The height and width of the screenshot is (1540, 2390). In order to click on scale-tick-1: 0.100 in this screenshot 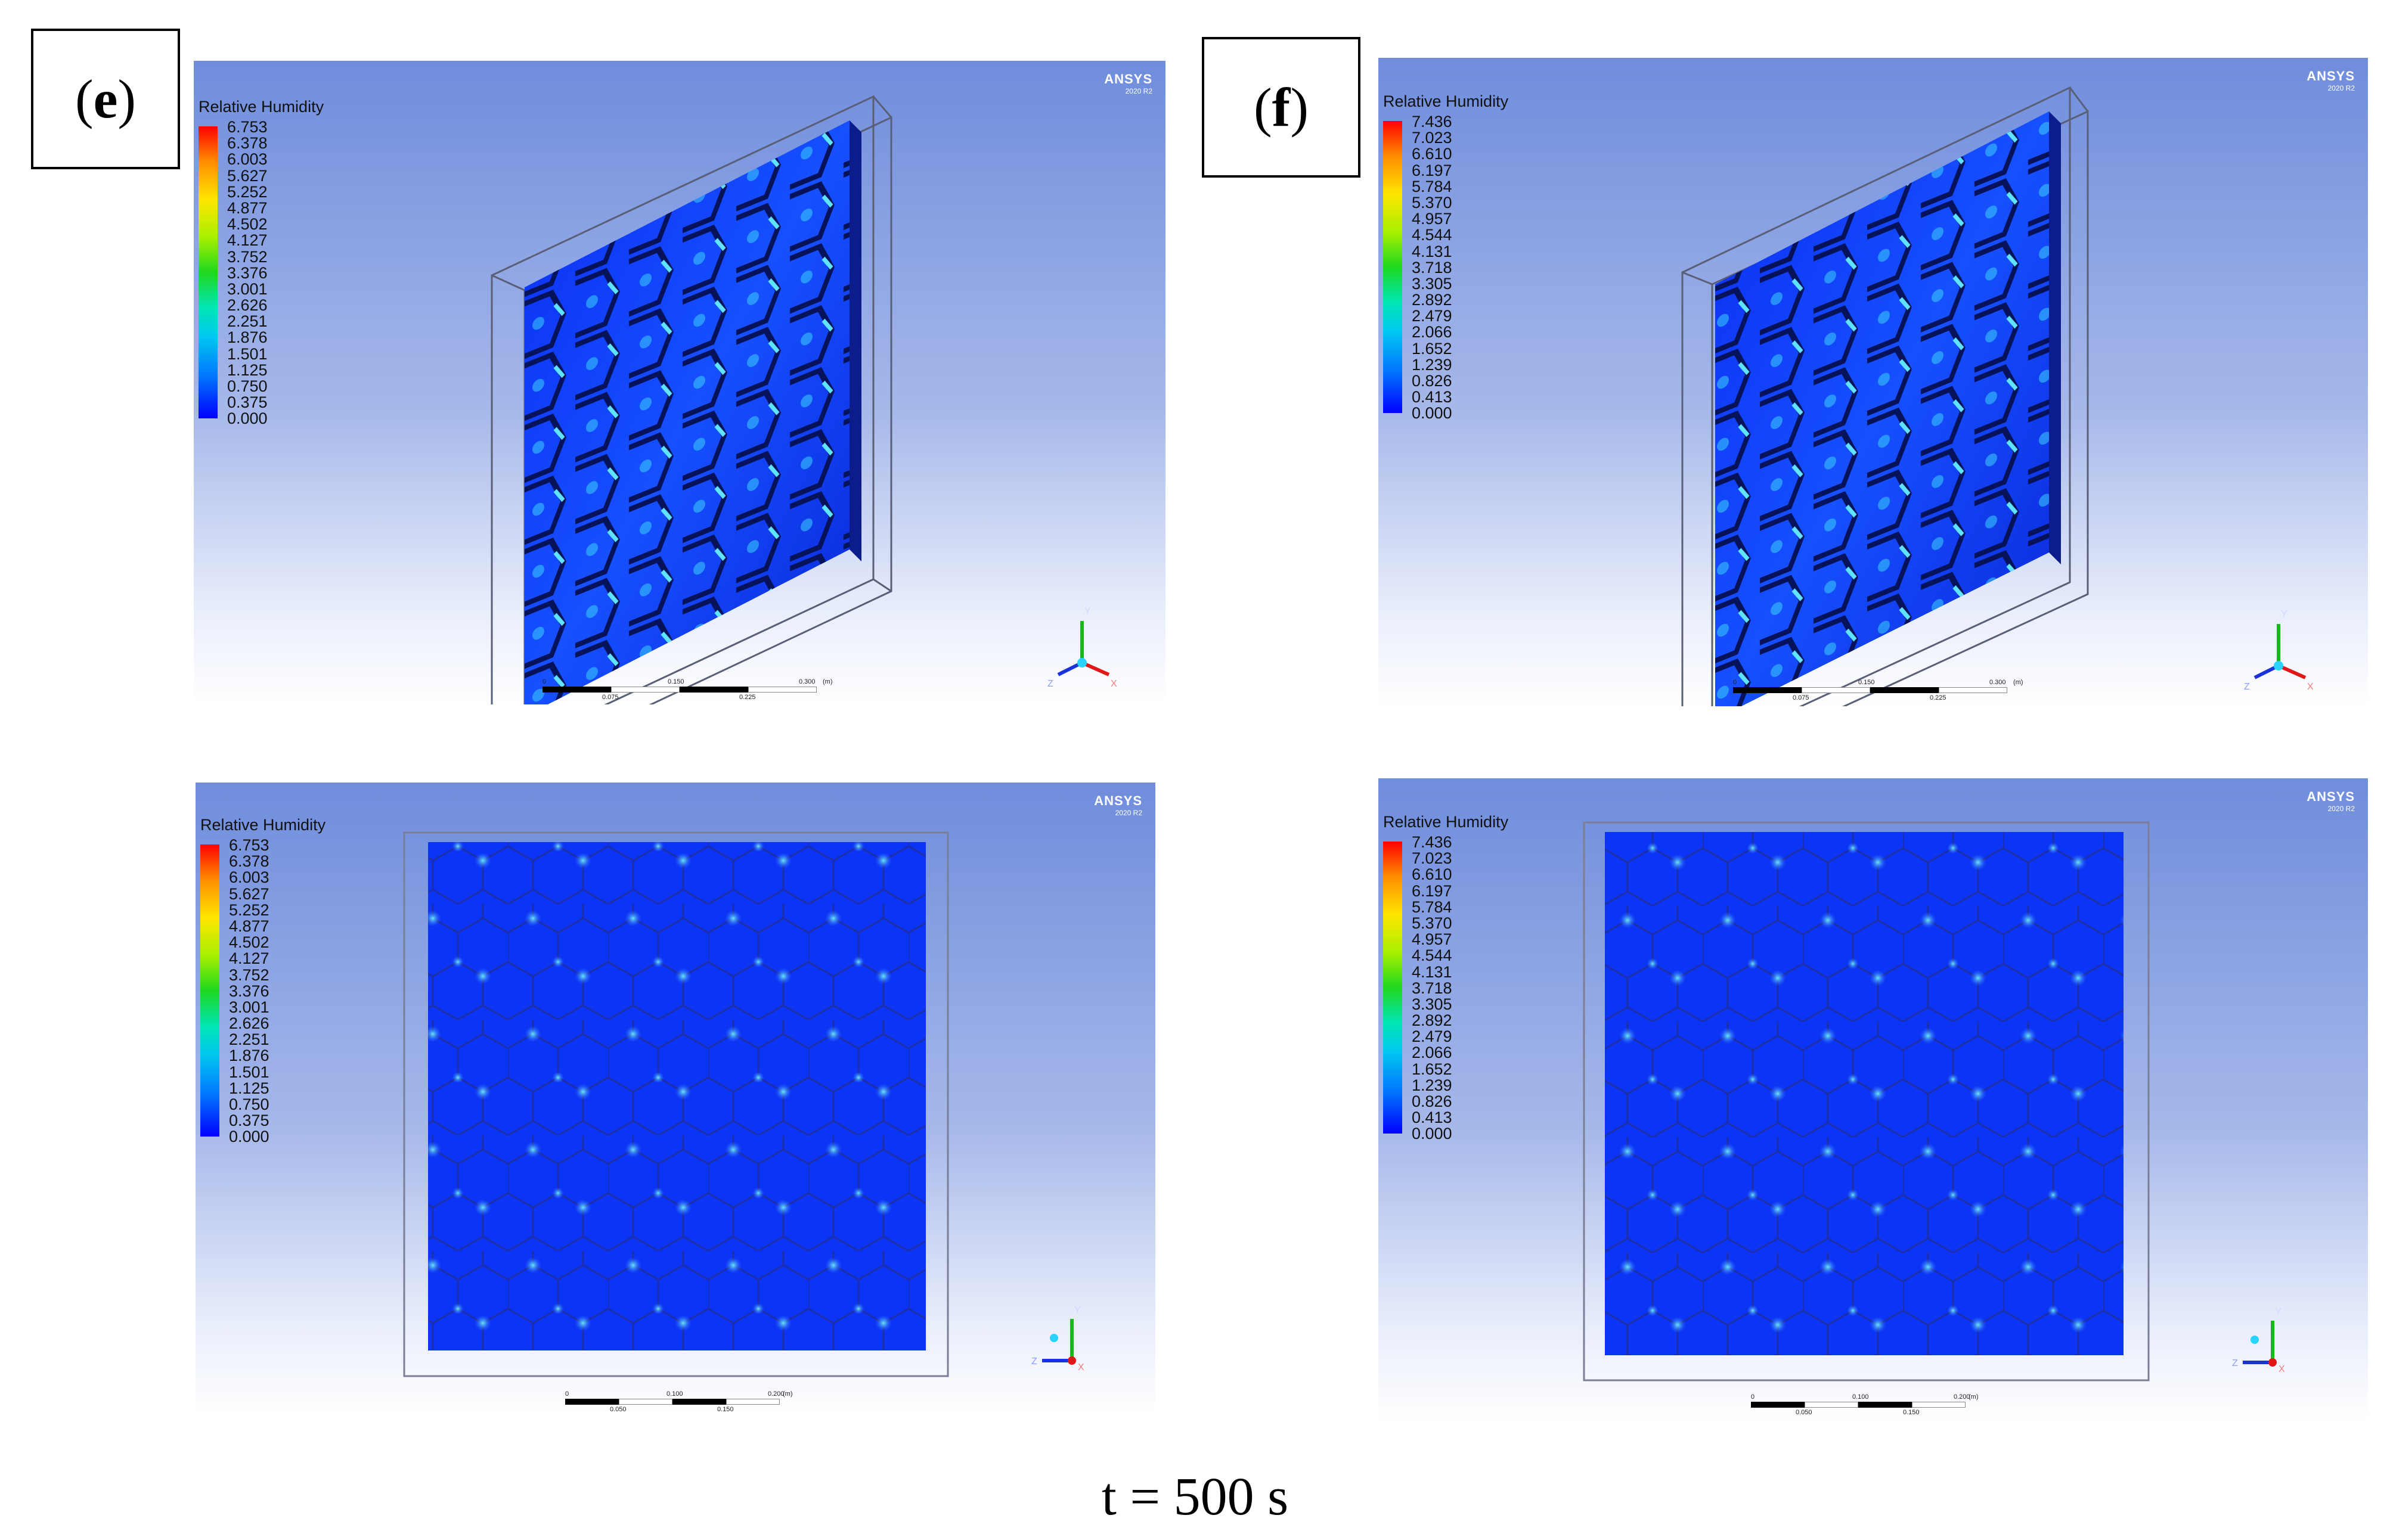, I will do `click(675, 1394)`.